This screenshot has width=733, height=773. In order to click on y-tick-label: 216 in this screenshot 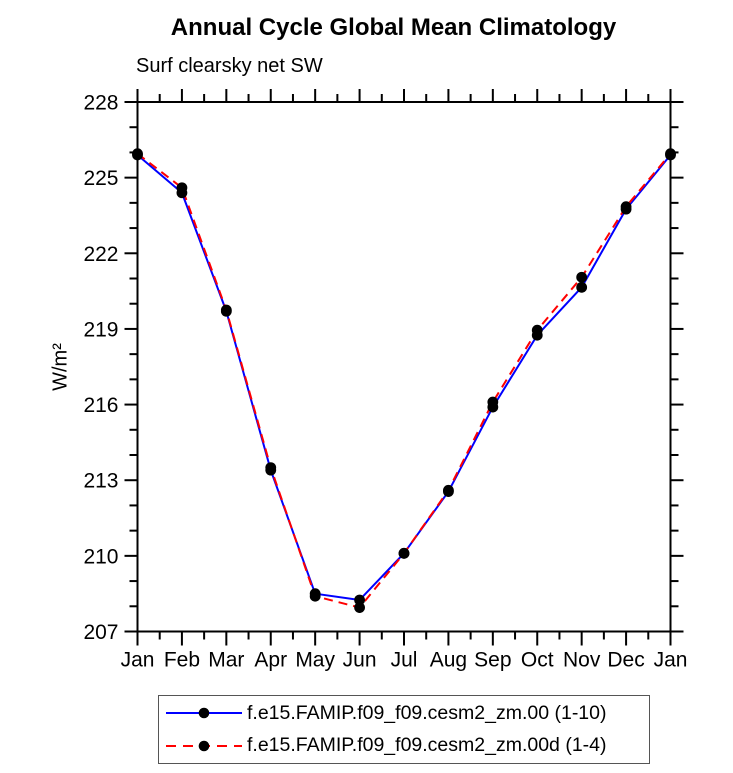, I will do `click(100, 405)`.